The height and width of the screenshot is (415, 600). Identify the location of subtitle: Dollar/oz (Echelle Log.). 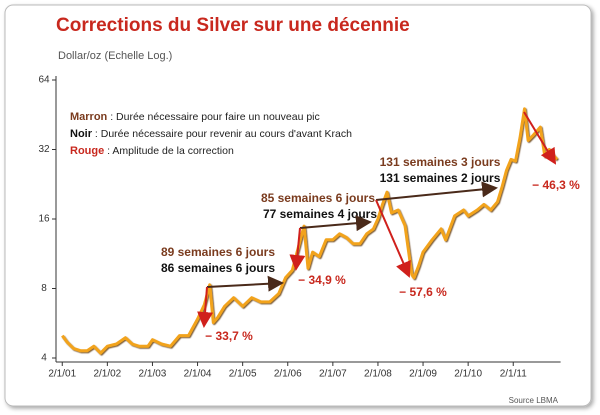
(115, 56).